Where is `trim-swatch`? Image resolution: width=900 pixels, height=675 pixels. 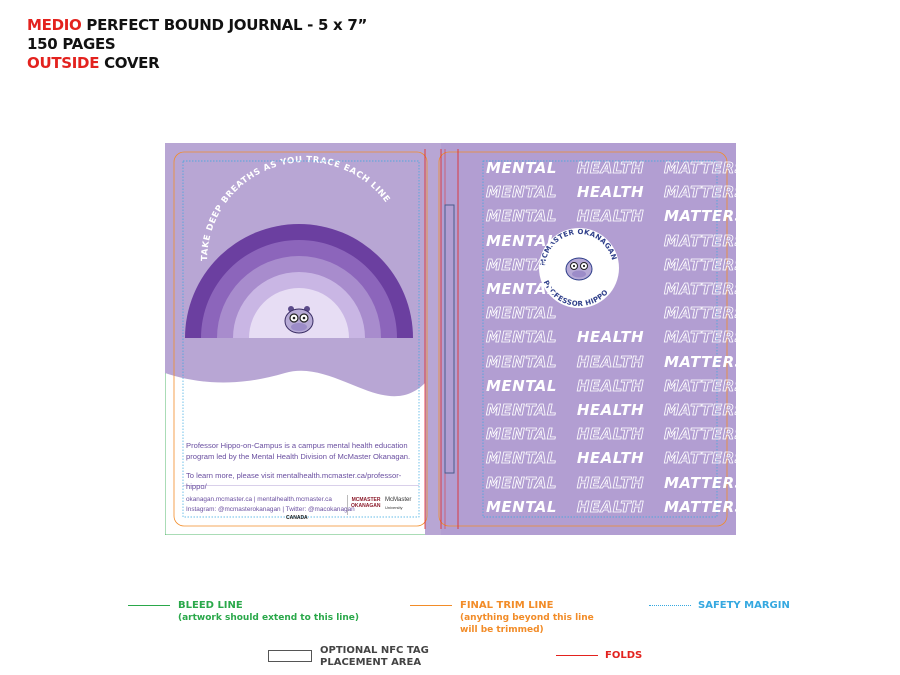
trim-swatch is located at coordinates (431, 605).